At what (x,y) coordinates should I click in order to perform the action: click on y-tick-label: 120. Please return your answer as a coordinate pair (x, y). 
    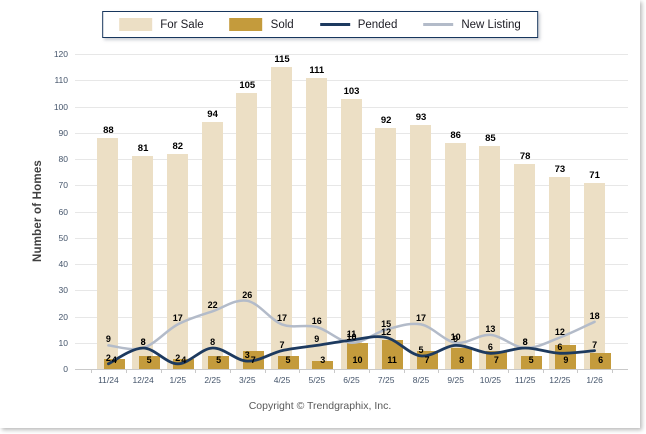
    Looking at the image, I should click on (60, 54).